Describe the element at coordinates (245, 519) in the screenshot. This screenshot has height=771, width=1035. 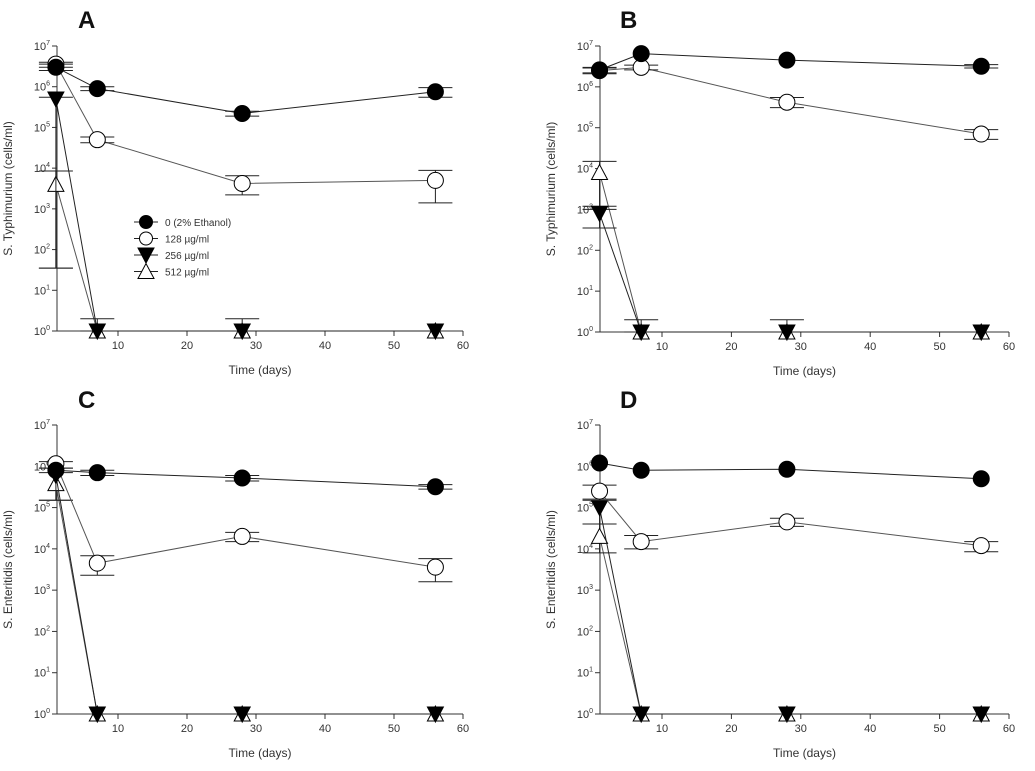
I see `series-128-g-ml` at that location.